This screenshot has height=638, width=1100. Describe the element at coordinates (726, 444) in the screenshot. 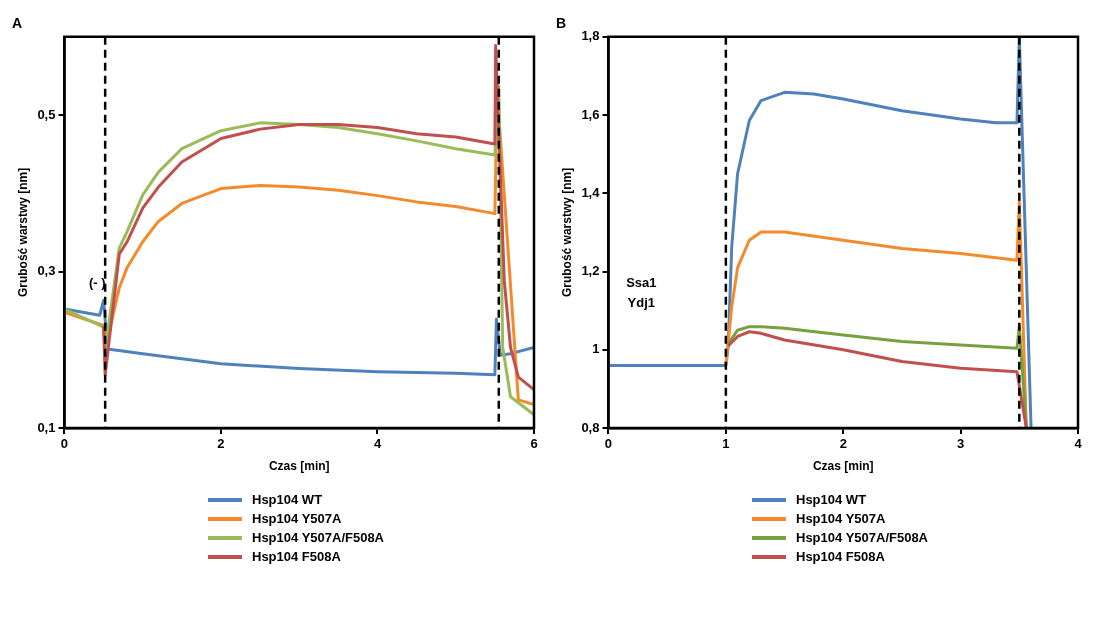

I see `x-tick-label: 1` at that location.